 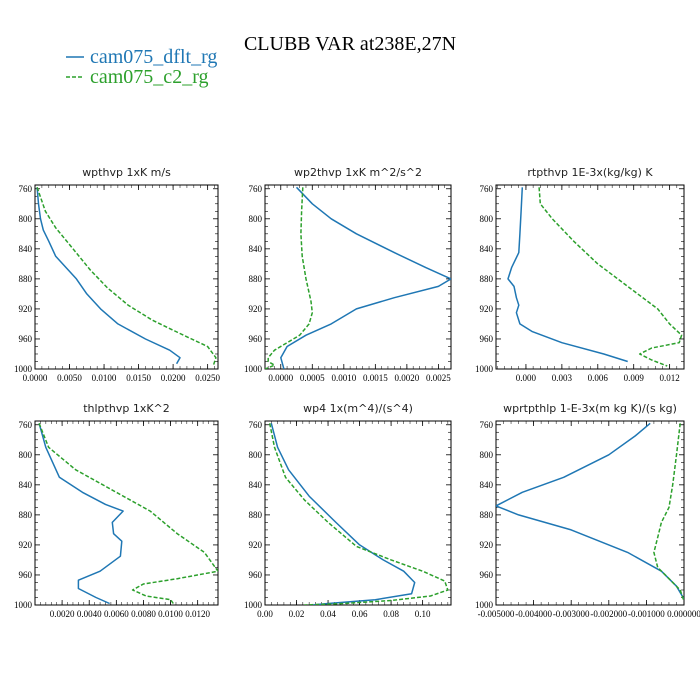 I want to click on x-tick-label: 0.0060, so click(x=116, y=614).